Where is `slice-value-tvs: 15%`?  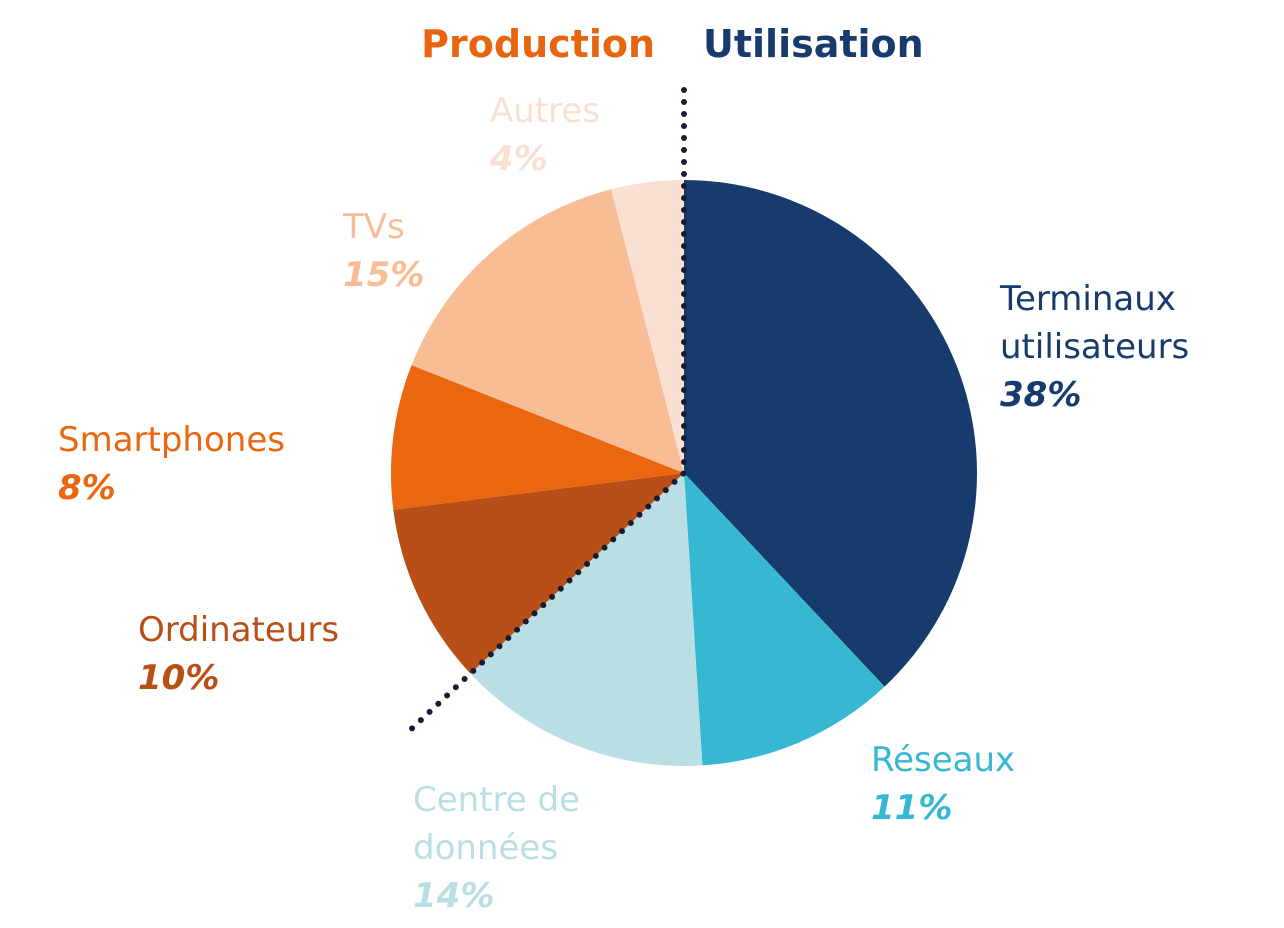 slice-value-tvs: 15% is located at coordinates (383, 275).